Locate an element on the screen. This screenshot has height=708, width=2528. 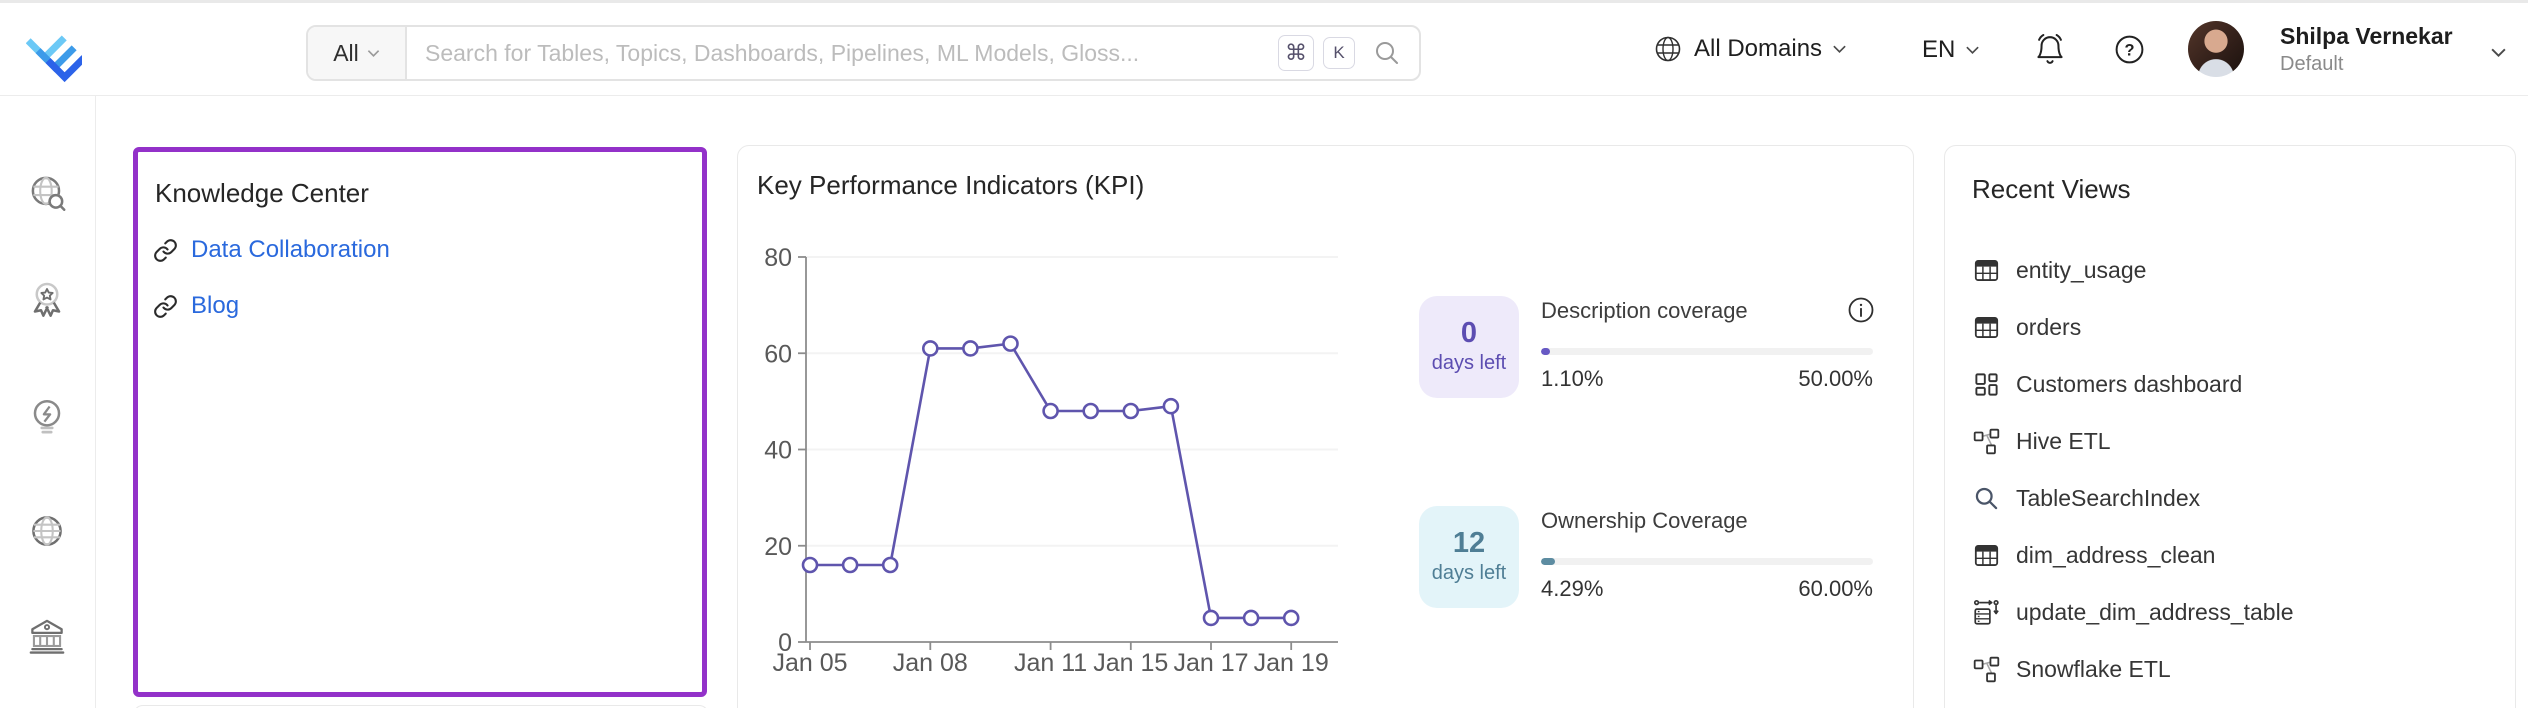
recent-view-label: TableSearchIndex is located at coordinates (2108, 497).